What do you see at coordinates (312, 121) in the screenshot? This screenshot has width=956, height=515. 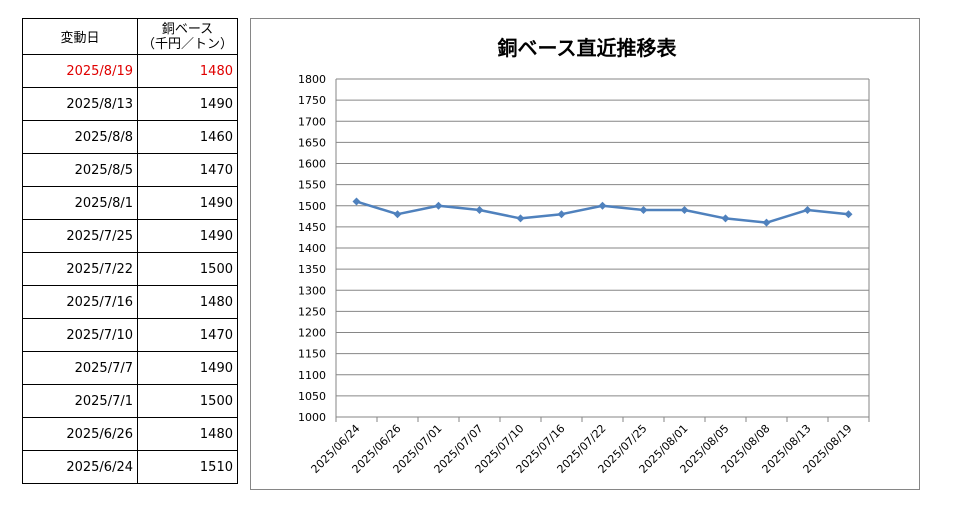 I see `y-tick-label: 1700` at bounding box center [312, 121].